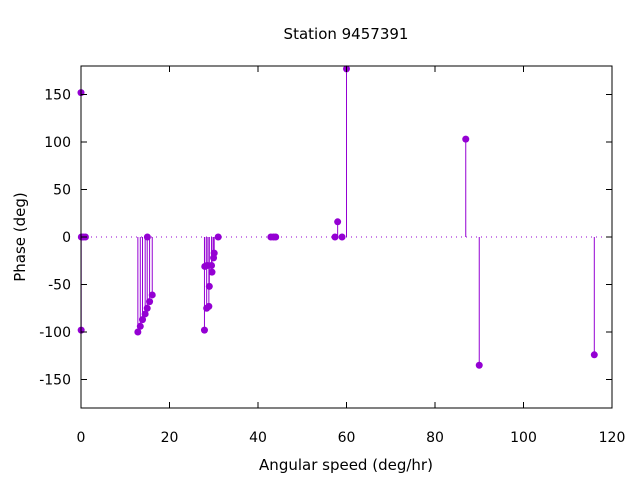 This screenshot has height=480, width=640. Describe the element at coordinates (612, 438) in the screenshot. I see `x-tick-label: 120` at that location.